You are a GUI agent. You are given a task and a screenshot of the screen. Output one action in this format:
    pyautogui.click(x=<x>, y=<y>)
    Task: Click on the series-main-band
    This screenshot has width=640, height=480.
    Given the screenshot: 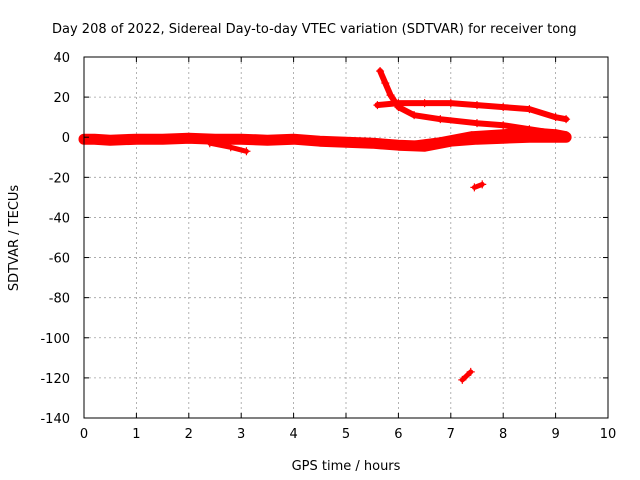 What is the action you would take?
    pyautogui.click(x=325, y=141)
    